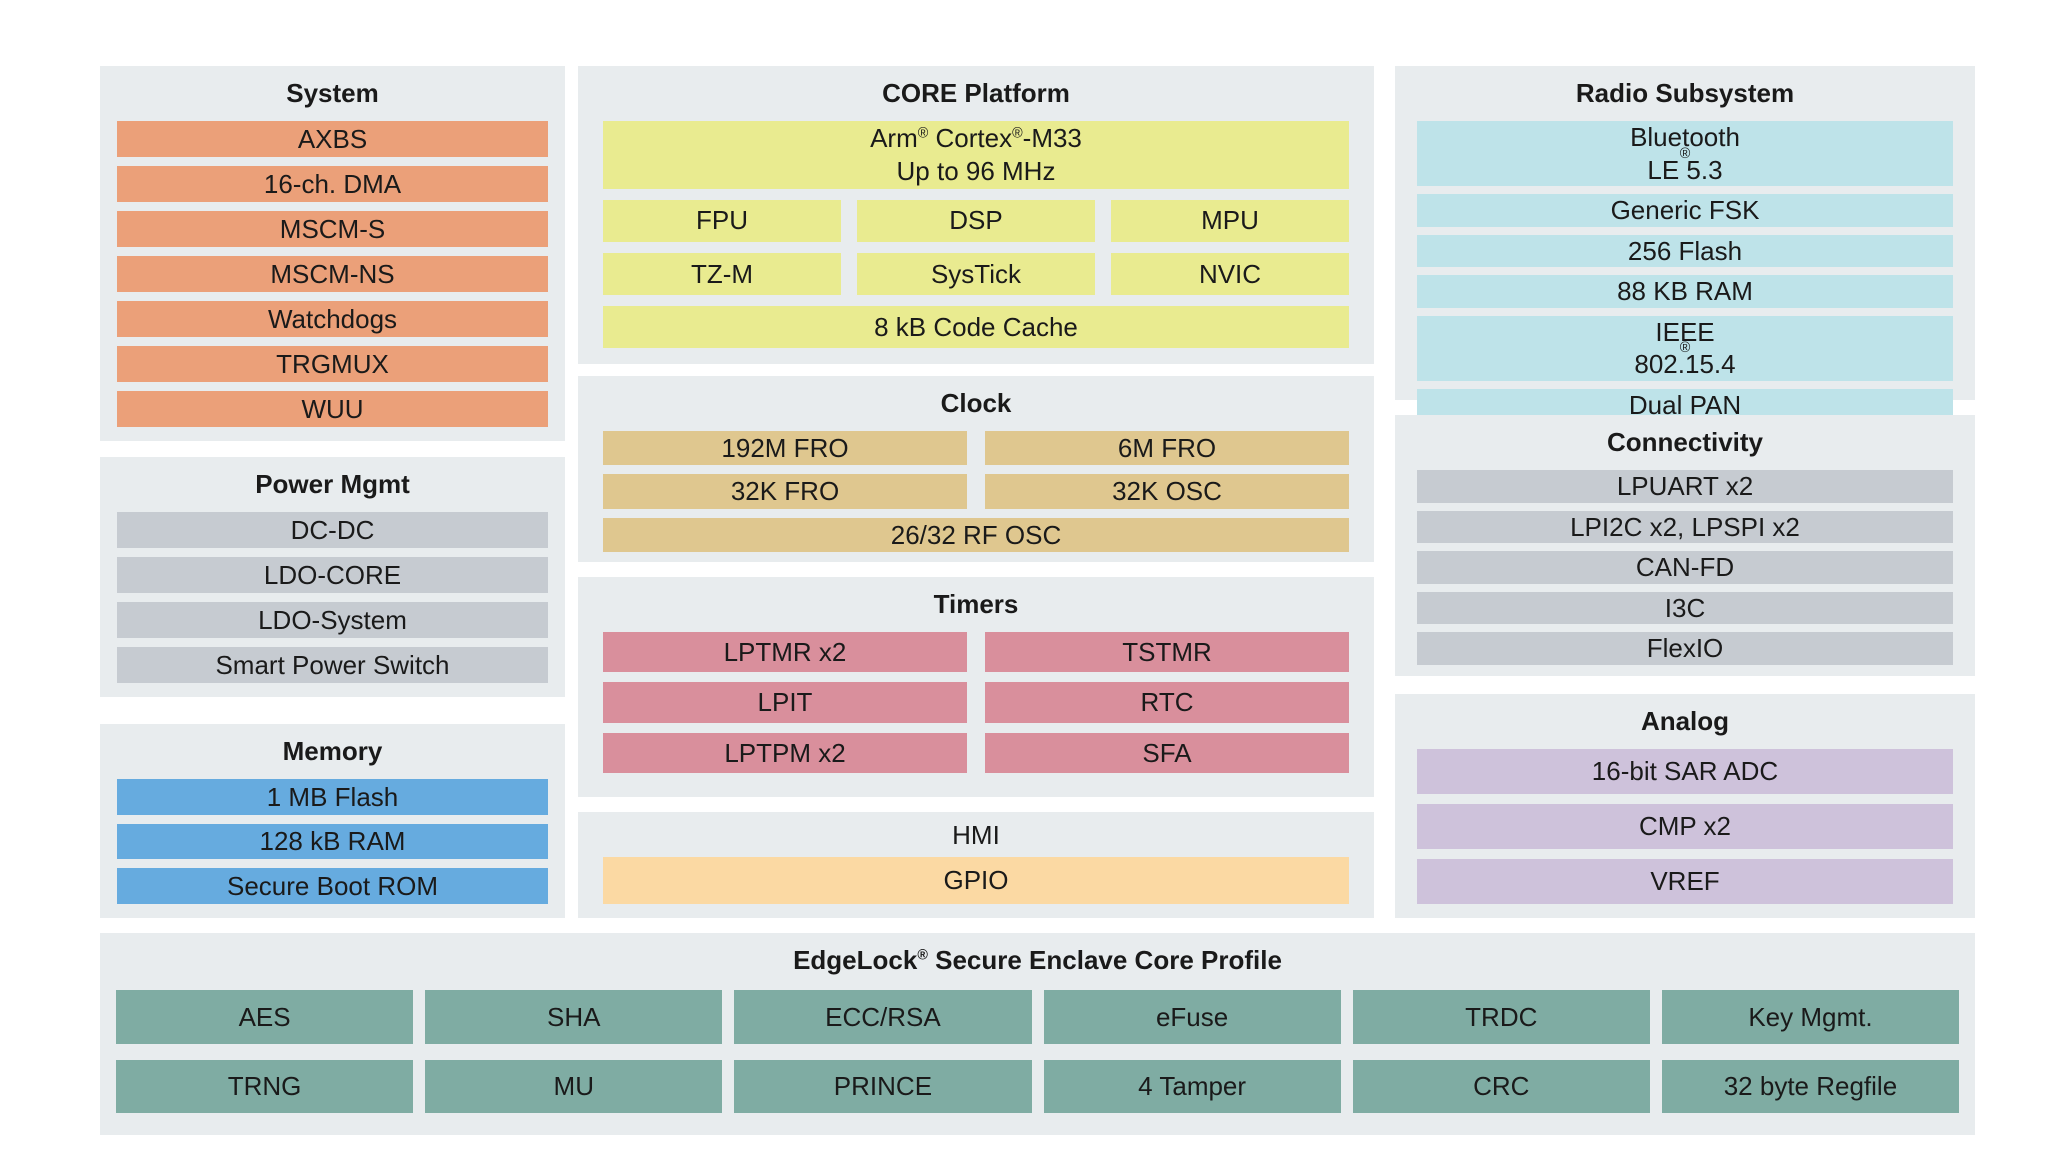 The width and height of the screenshot is (2048, 1152). Describe the element at coordinates (574, 1086) in the screenshot. I see `edgelock-block-mu: MU` at that location.